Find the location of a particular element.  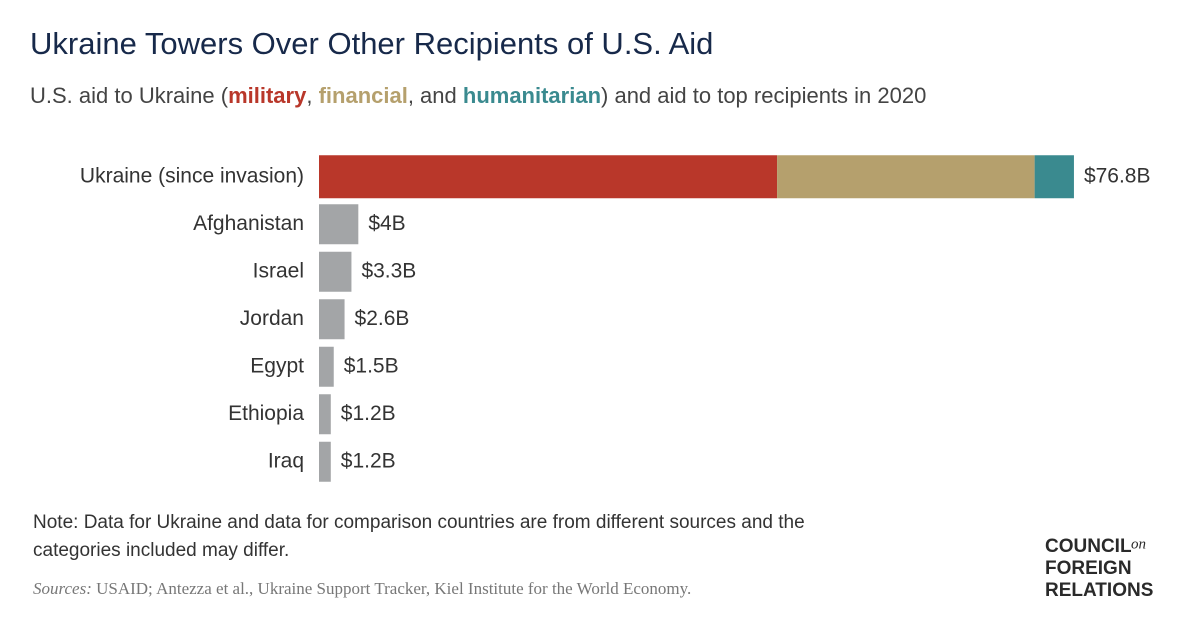

value-label: $76.8B is located at coordinates (1117, 175).